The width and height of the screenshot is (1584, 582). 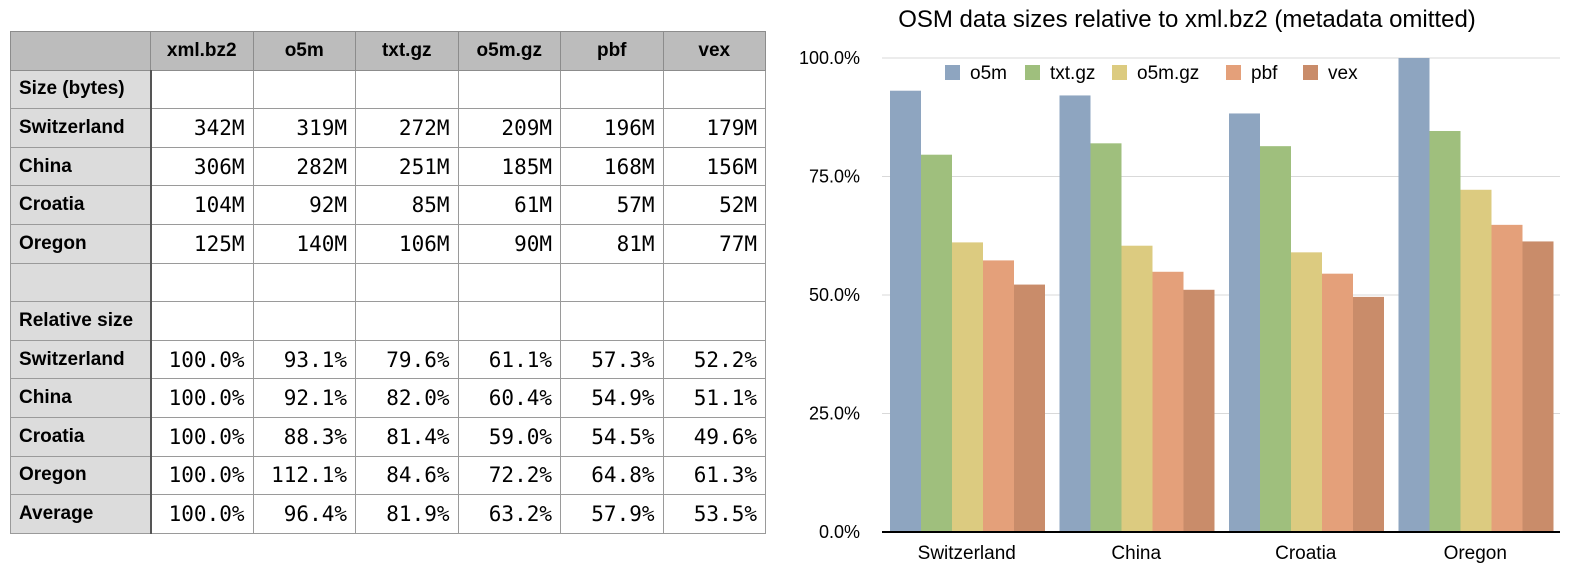 What do you see at coordinates (202, 128) in the screenshot?
I see `table-cell: 342M` at bounding box center [202, 128].